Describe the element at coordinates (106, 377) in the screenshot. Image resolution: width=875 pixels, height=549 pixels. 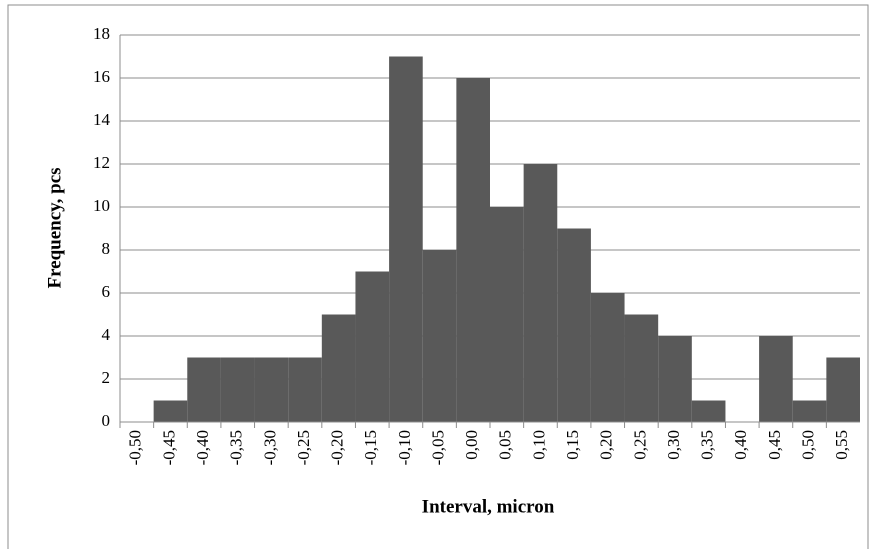
I see `y-tick-label: 2` at that location.